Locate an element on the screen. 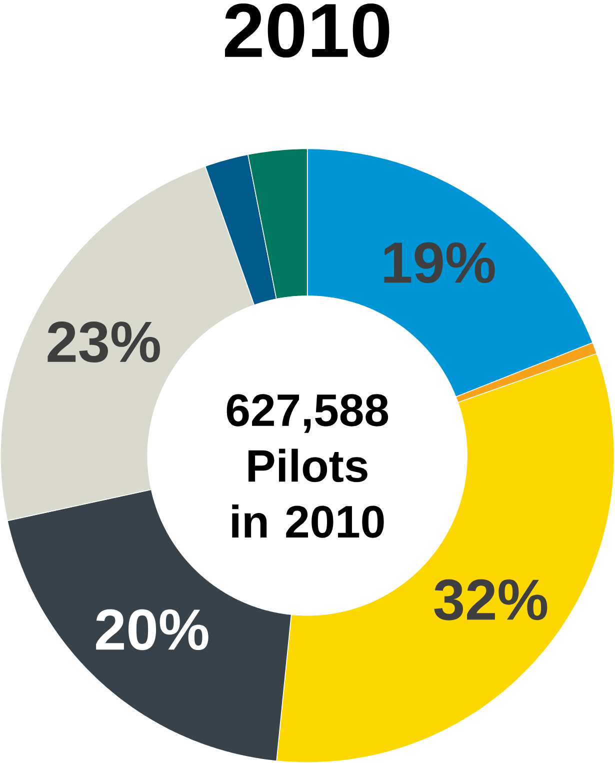 This screenshot has width=615, height=763. data-label: 19% is located at coordinates (439, 263).